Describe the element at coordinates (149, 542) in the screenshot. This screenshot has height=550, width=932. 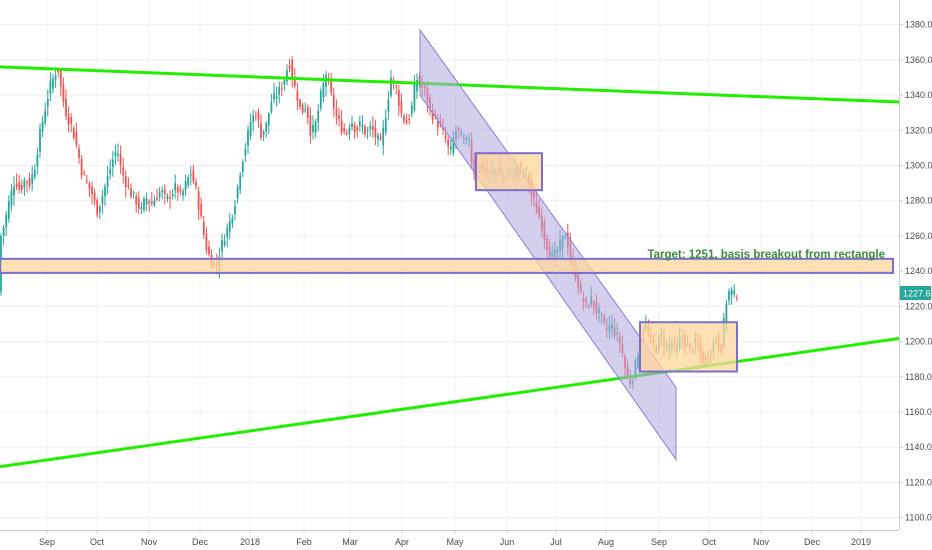
I see `time-tick-label: Nov` at that location.